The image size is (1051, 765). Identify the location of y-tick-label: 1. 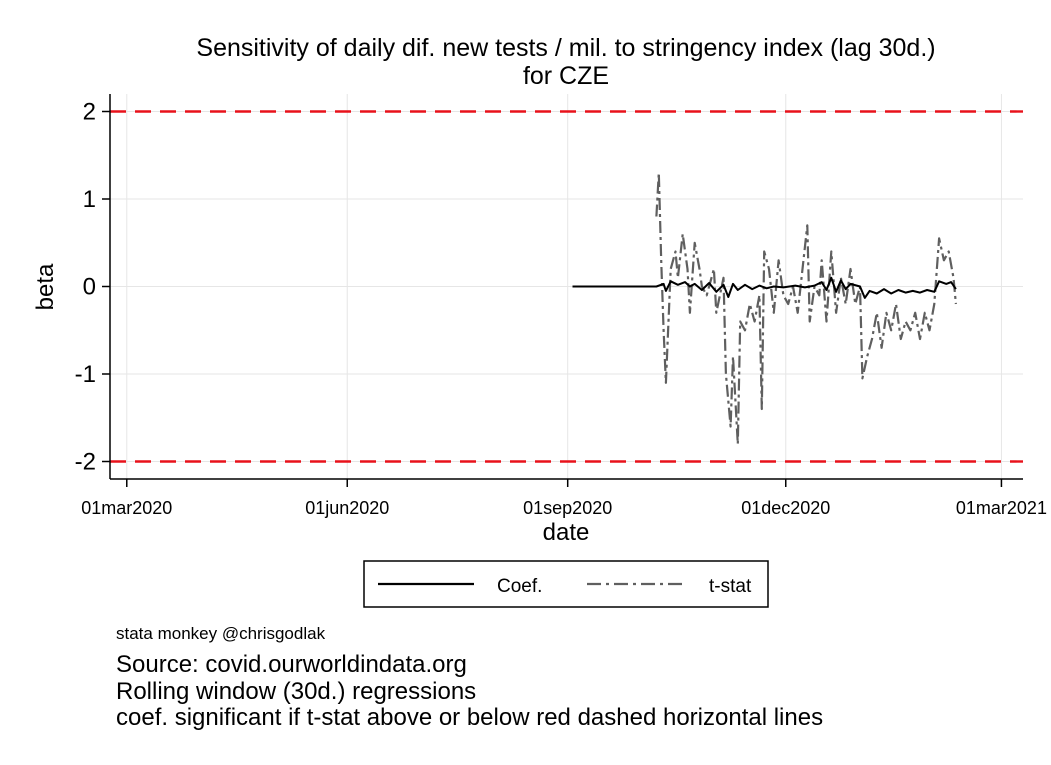
(89, 199).